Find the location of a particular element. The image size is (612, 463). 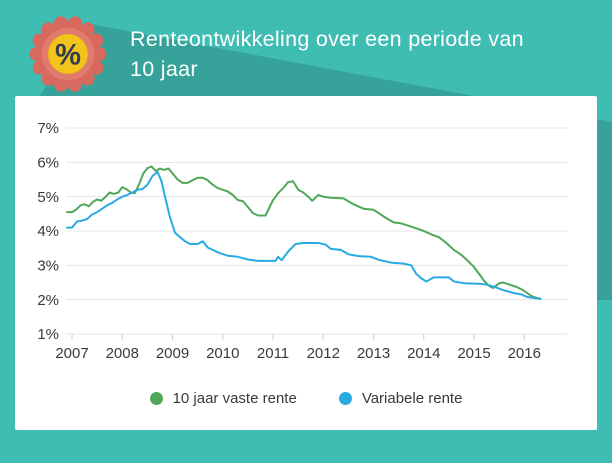

chart-legend: 10 jaar vaste rente Variabele rente is located at coordinates (306, 398).